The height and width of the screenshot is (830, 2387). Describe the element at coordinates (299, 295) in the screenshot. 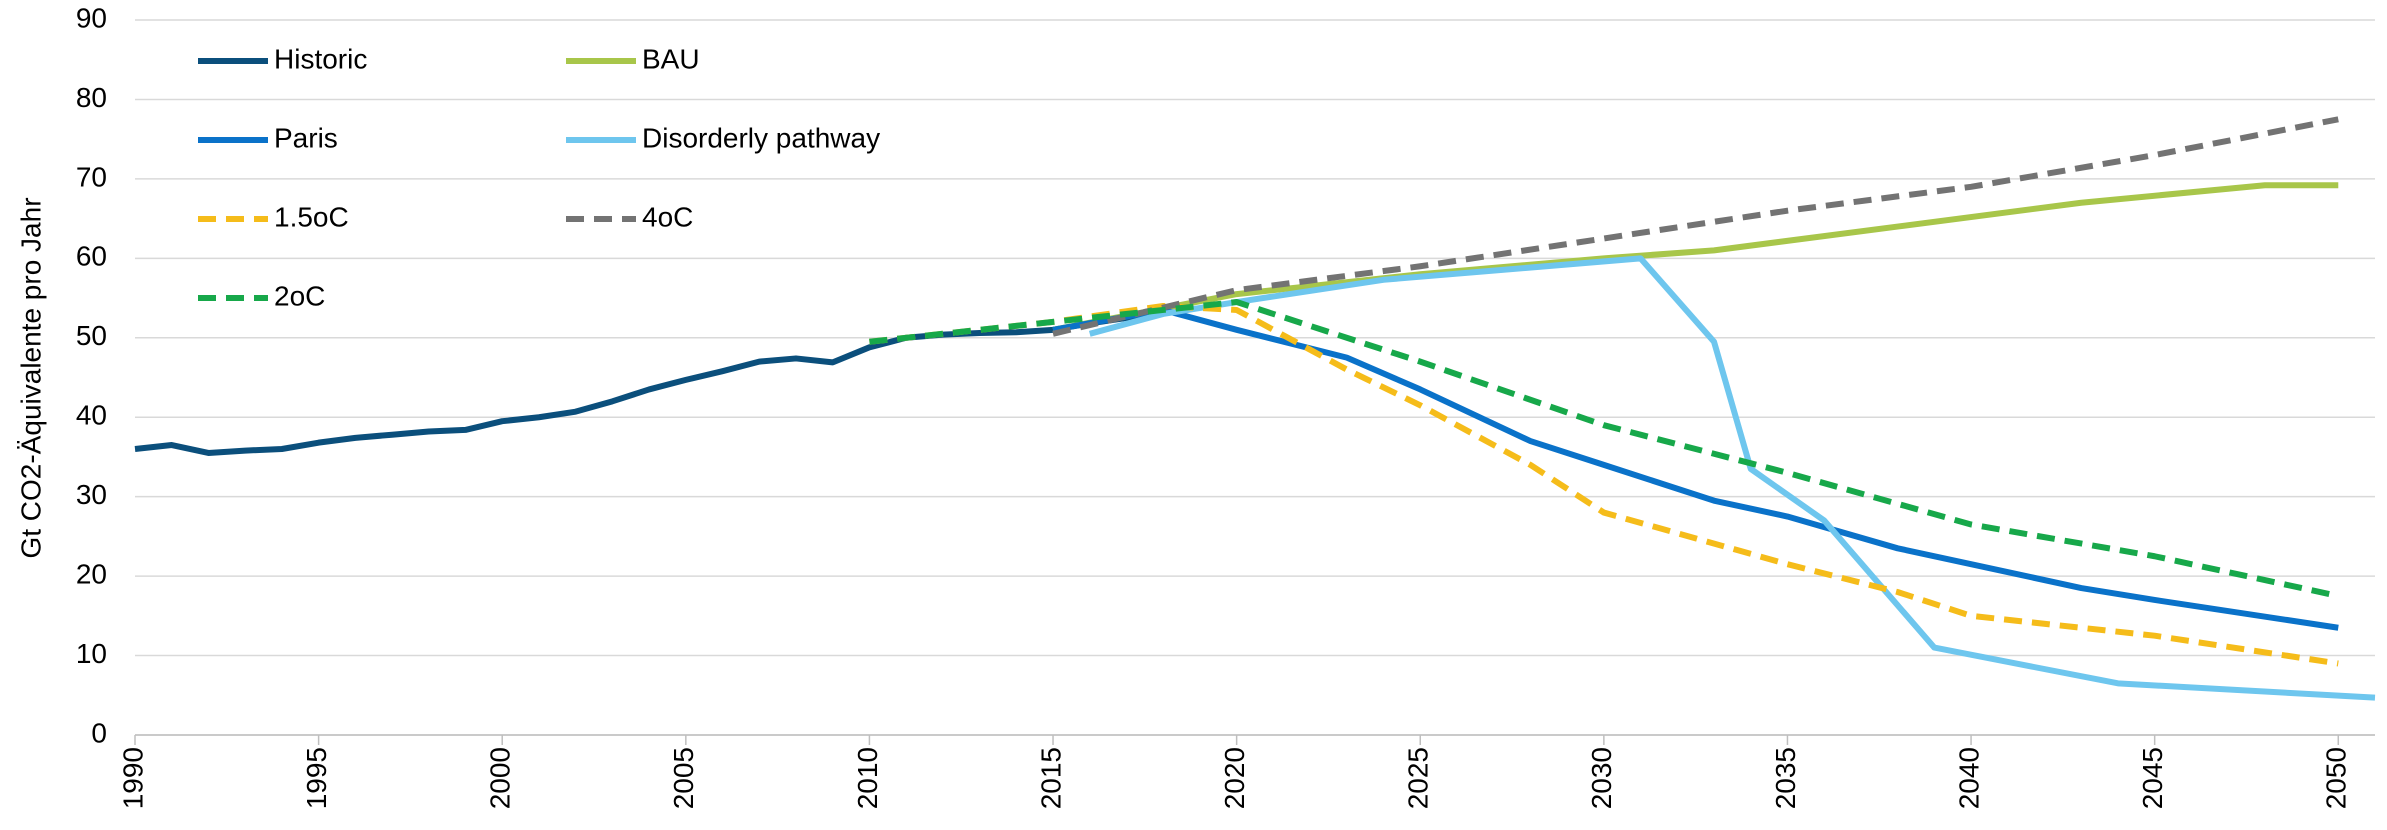

I see `legend-label: 2oC` at that location.